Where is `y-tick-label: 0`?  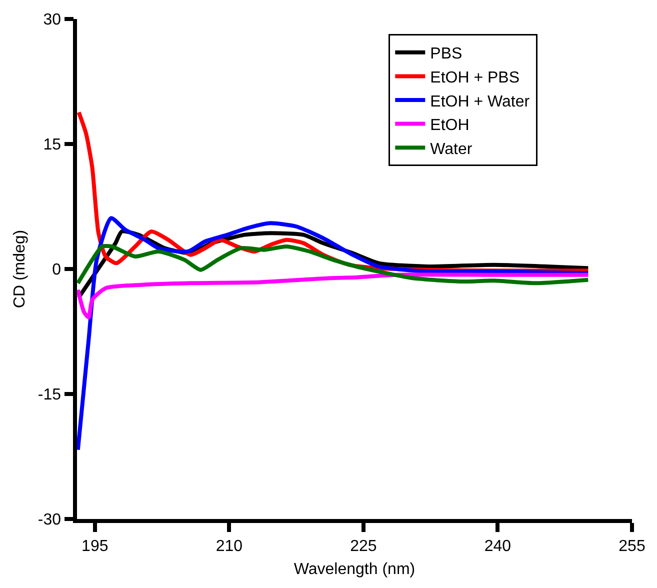
y-tick-label: 0 is located at coordinates (57, 270).